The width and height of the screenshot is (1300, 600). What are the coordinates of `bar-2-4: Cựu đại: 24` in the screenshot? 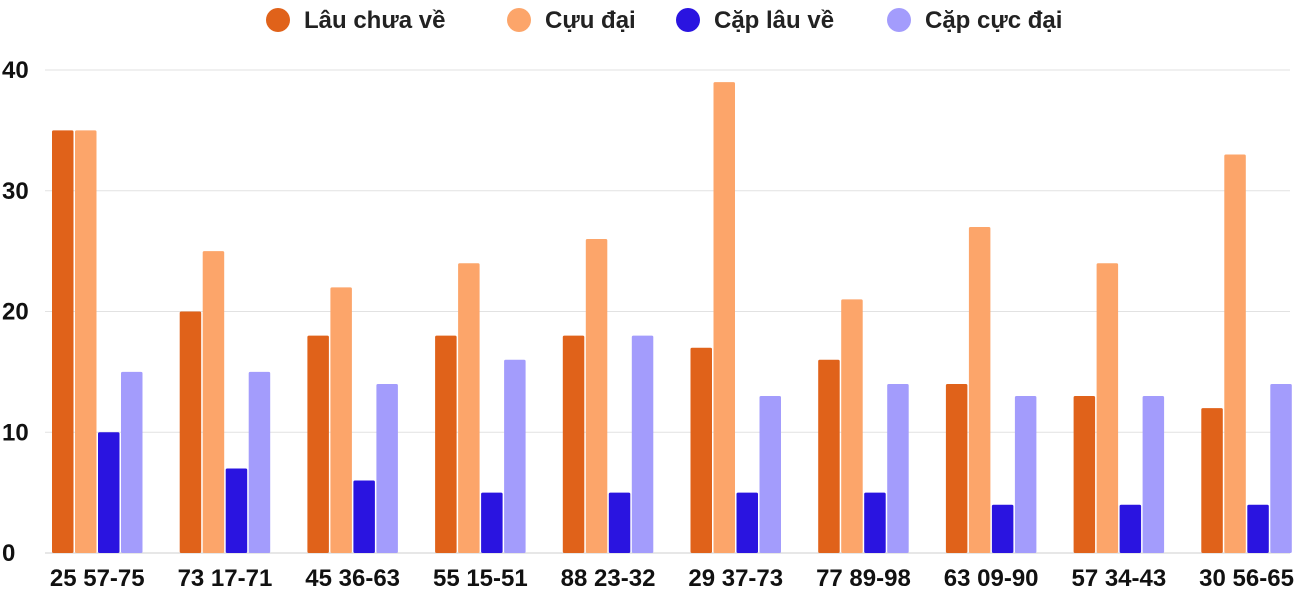 It's located at (469, 408).